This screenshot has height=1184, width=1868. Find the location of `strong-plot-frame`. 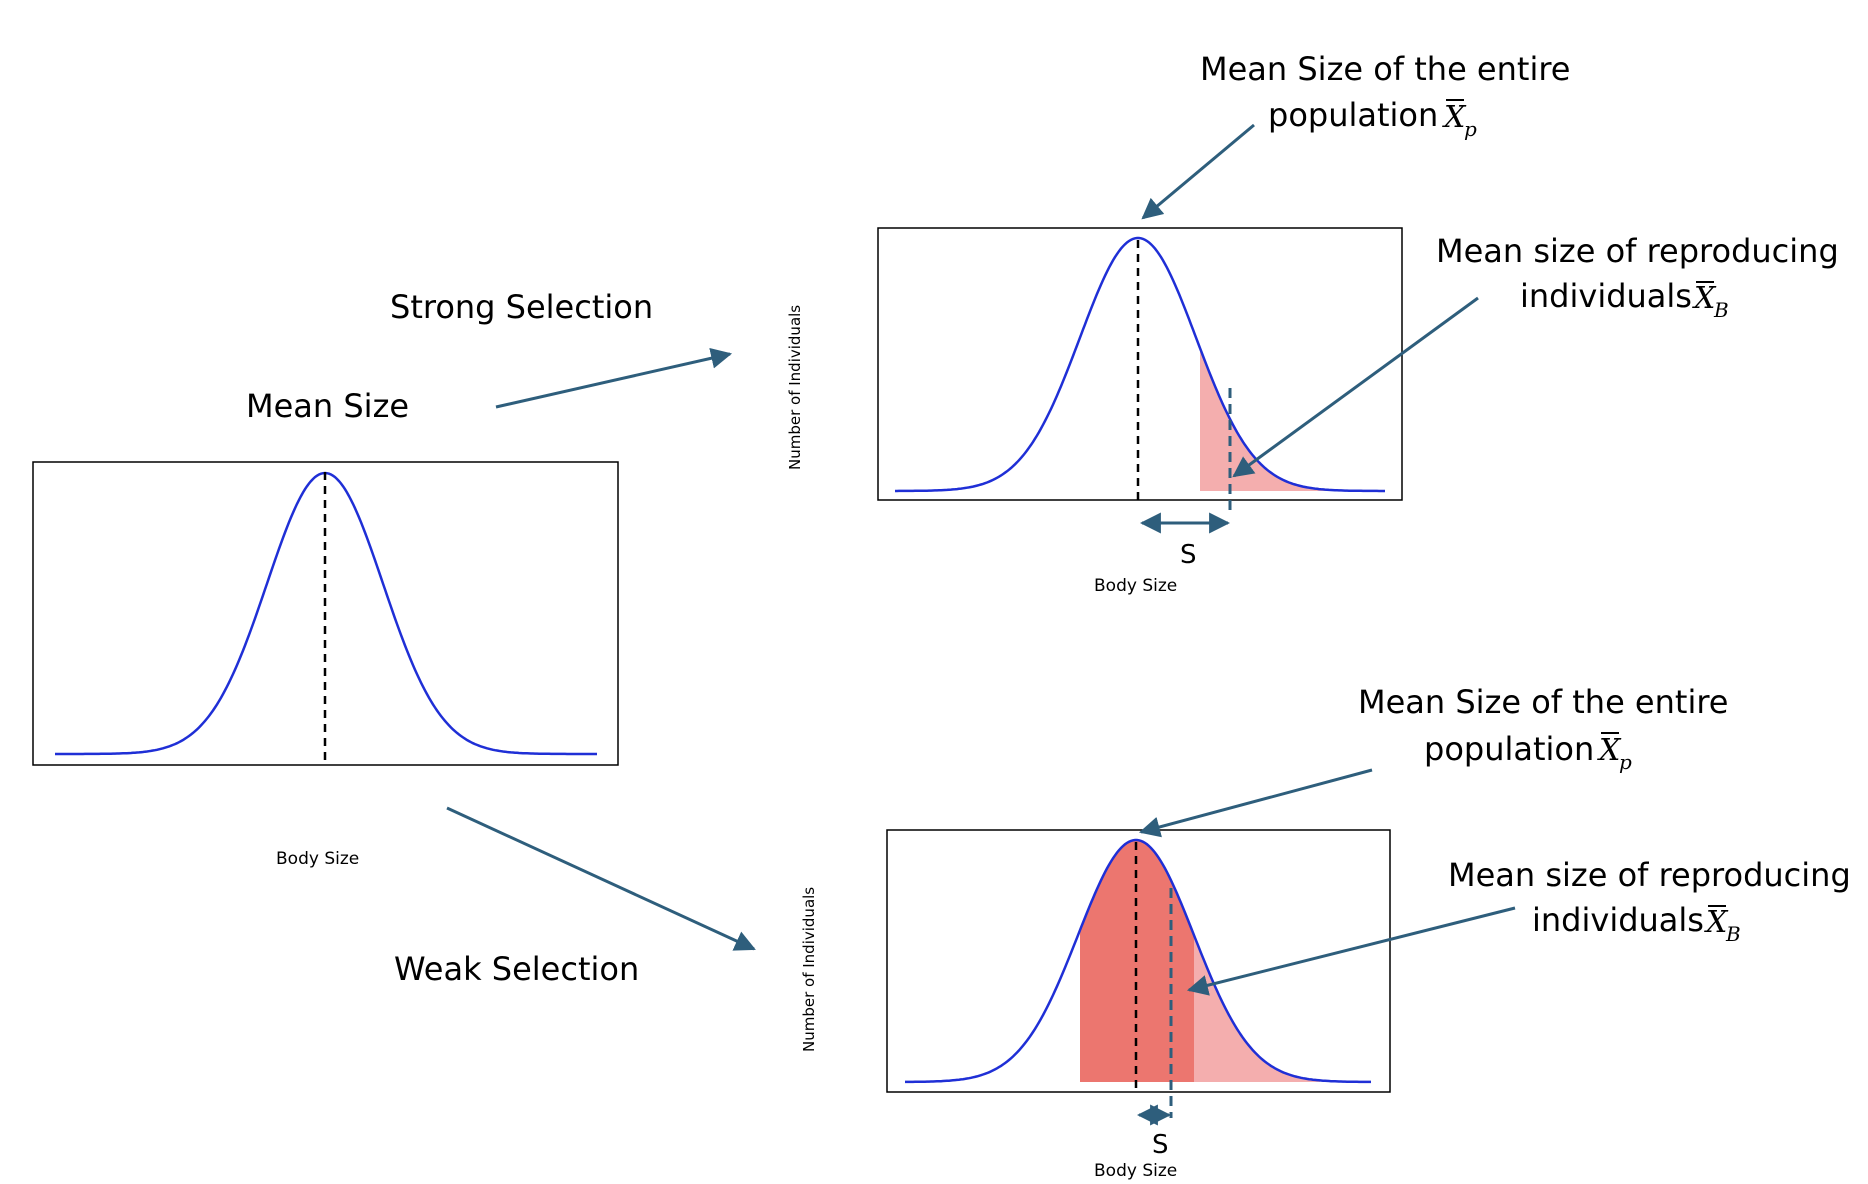

strong-plot-frame is located at coordinates (1140, 364).